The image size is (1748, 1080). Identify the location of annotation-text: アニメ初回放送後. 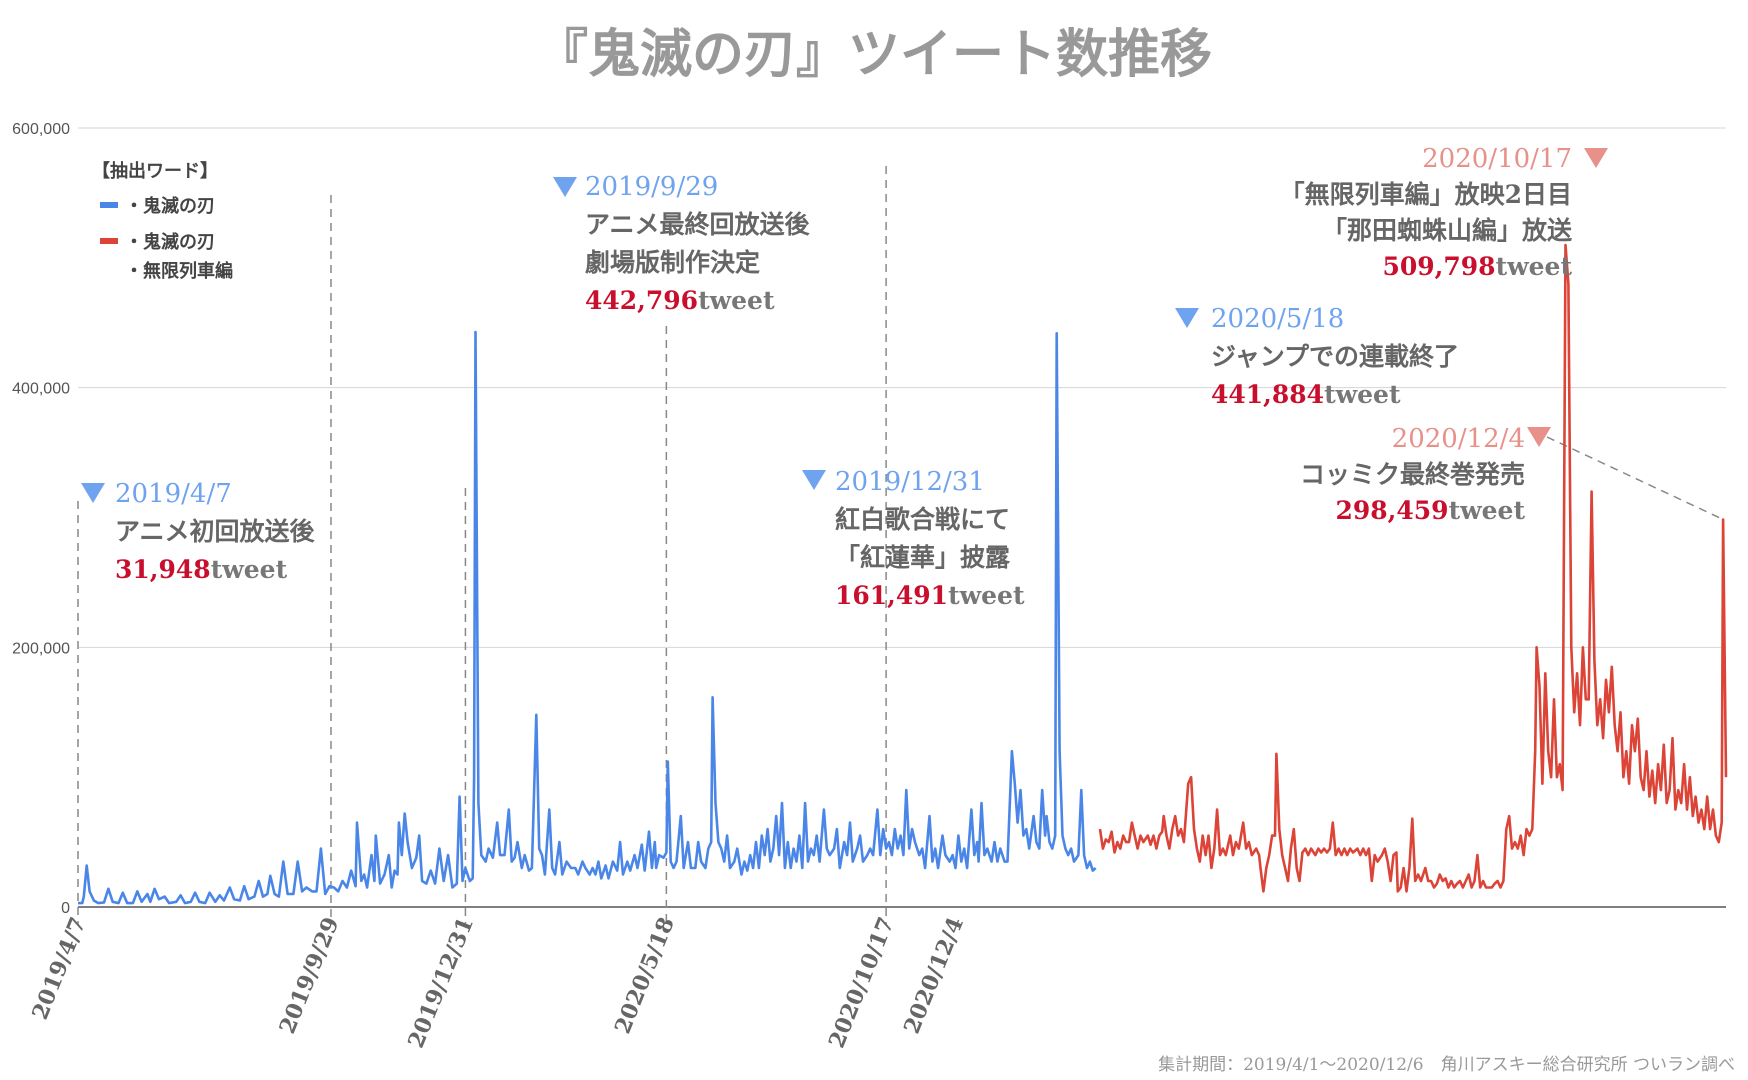
(215, 531).